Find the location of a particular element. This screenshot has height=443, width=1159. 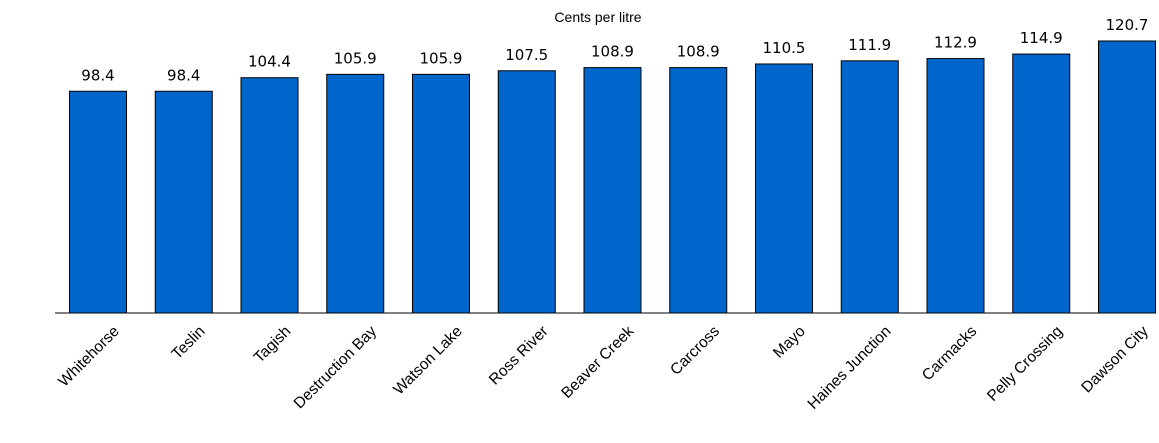

category-label: Beaver Creek is located at coordinates (597, 362).